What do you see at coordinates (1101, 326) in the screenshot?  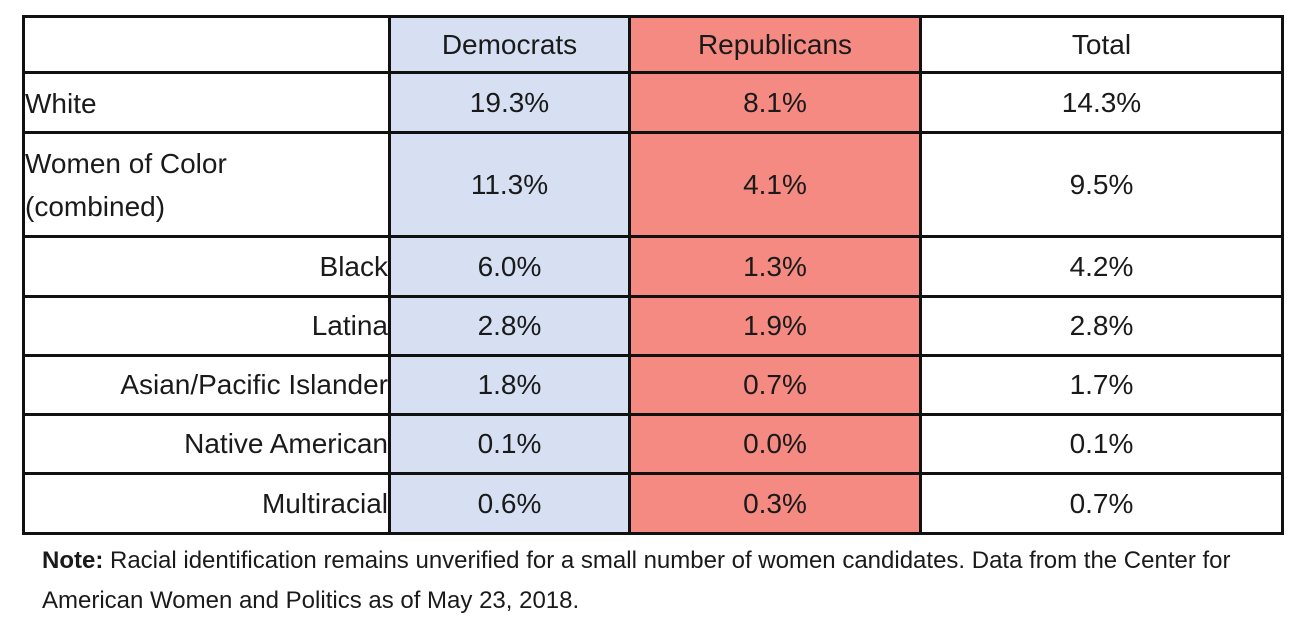 I see `cell-total-latina: 2.8%` at bounding box center [1101, 326].